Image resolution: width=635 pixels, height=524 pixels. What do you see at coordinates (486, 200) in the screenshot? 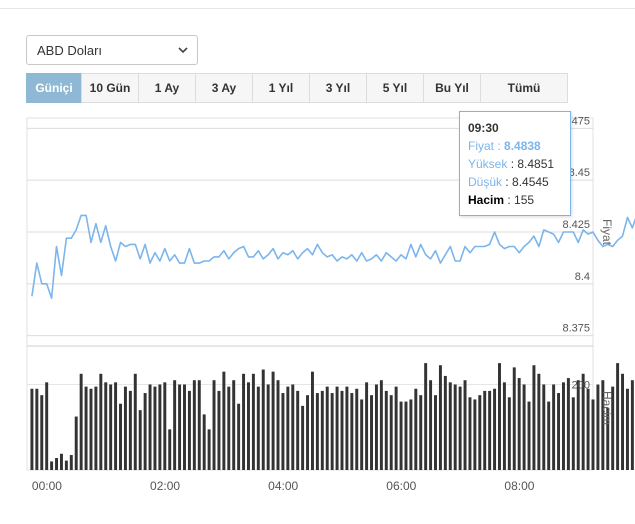
I see `tooltip-volume-label: Hacim` at bounding box center [486, 200].